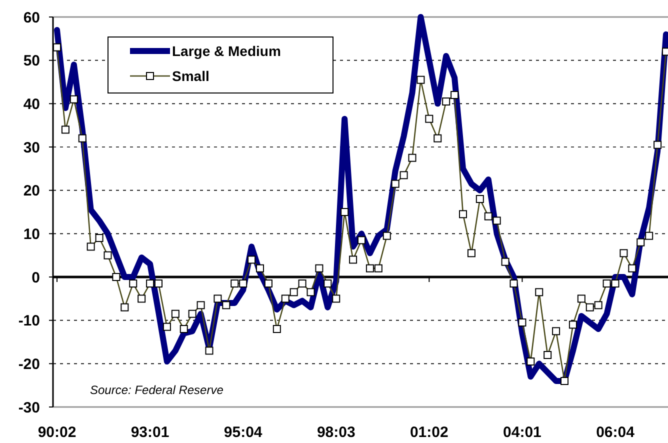 This screenshot has width=668, height=443. Describe the element at coordinates (31, 61) in the screenshot. I see `y-tick-label: 50` at that location.